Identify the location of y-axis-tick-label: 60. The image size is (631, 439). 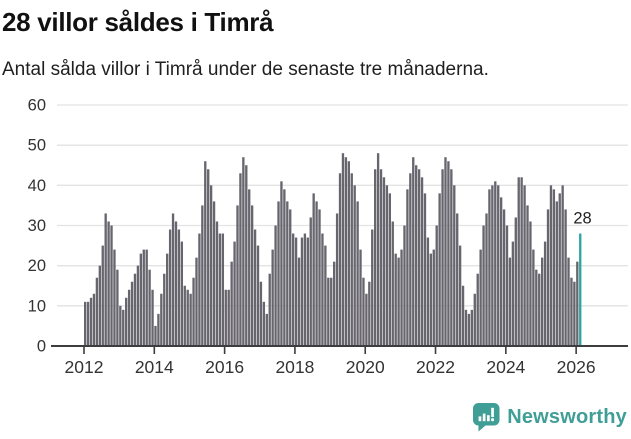
(37, 106).